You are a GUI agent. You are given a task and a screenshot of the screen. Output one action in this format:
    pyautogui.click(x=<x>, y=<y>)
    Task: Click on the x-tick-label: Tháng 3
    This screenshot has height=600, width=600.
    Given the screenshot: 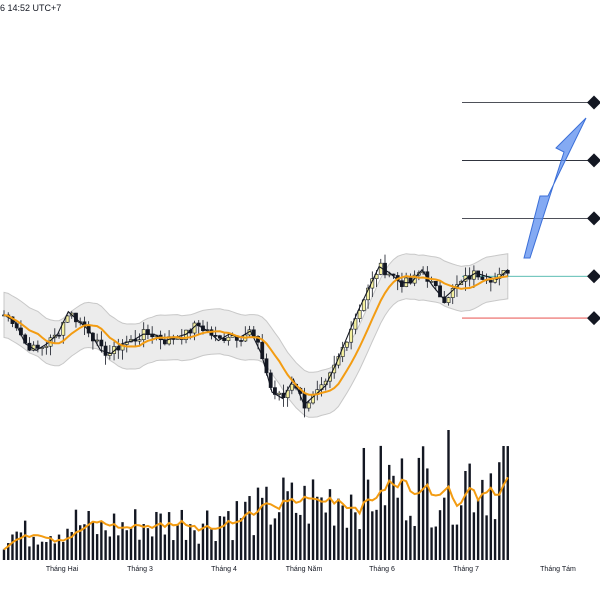 What is the action you would take?
    pyautogui.click(x=140, y=569)
    